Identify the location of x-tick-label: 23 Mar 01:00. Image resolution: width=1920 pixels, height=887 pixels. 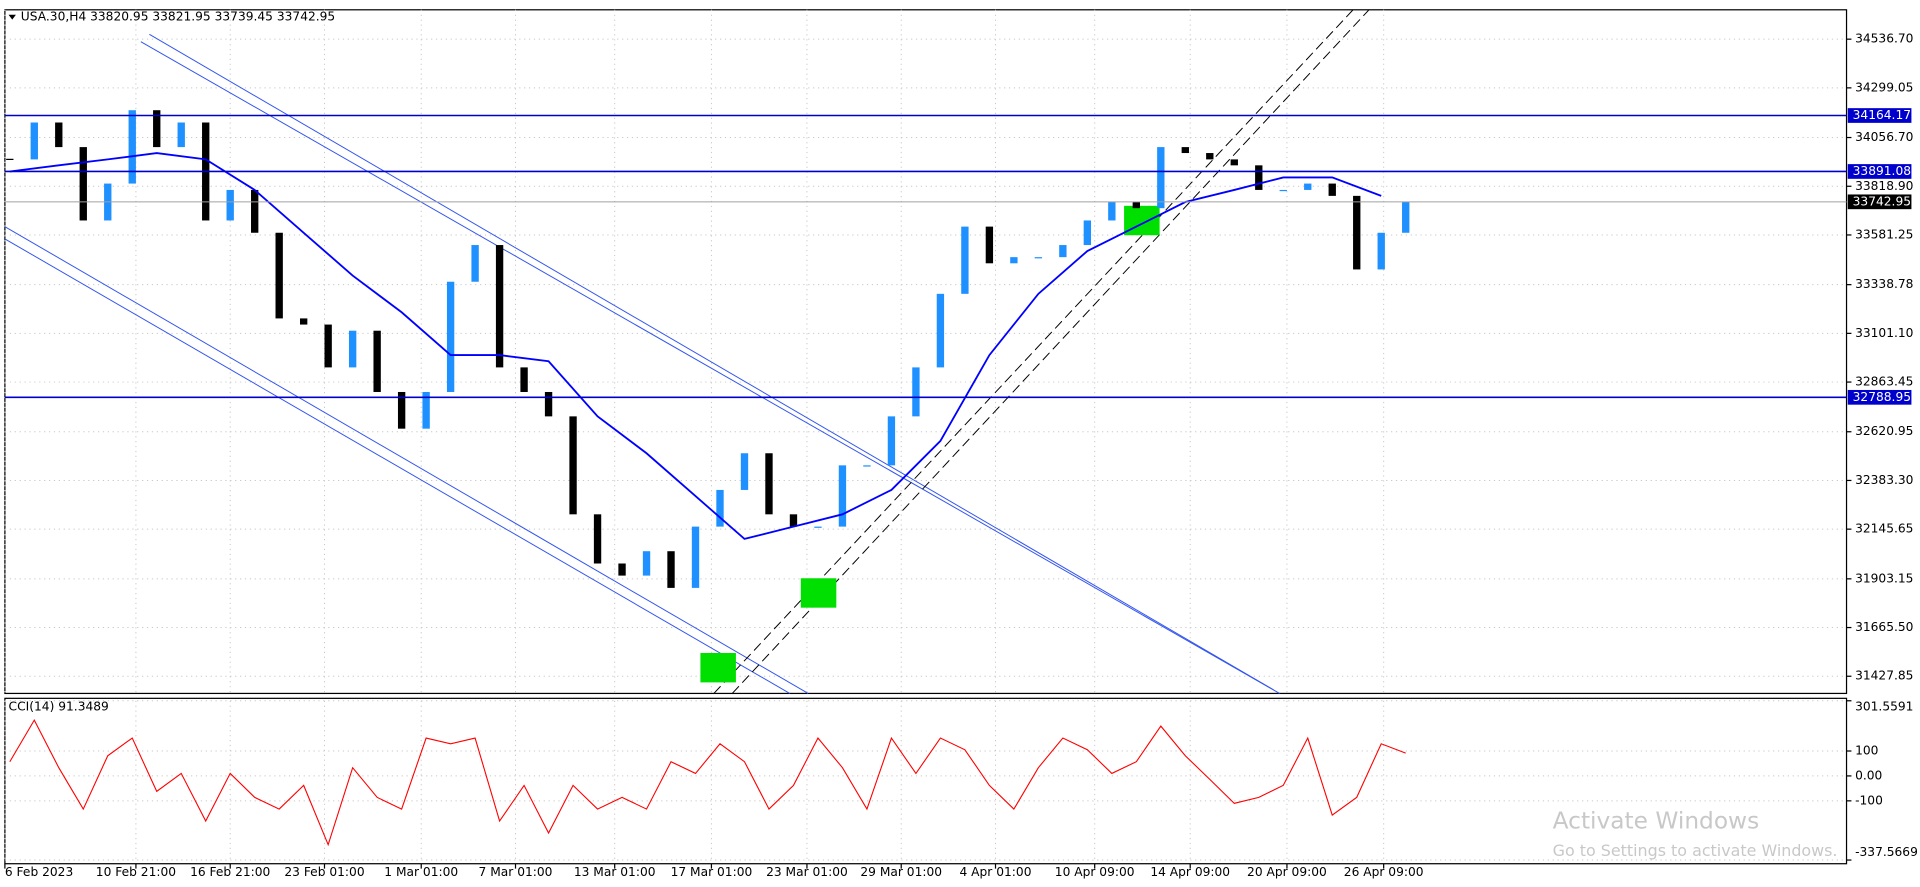
(807, 872).